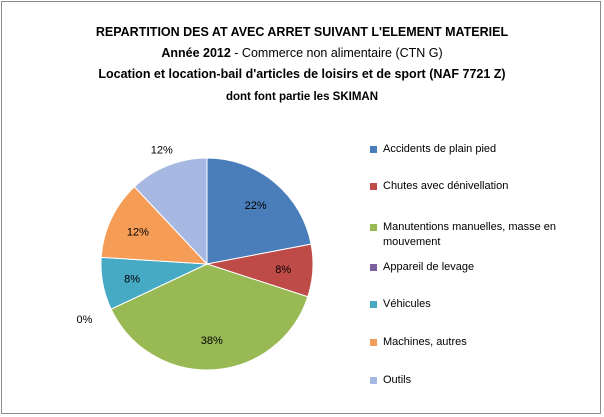 The height and width of the screenshot is (417, 604). Describe the element at coordinates (476, 380) in the screenshot. I see `legend-item-6: Outils` at that location.